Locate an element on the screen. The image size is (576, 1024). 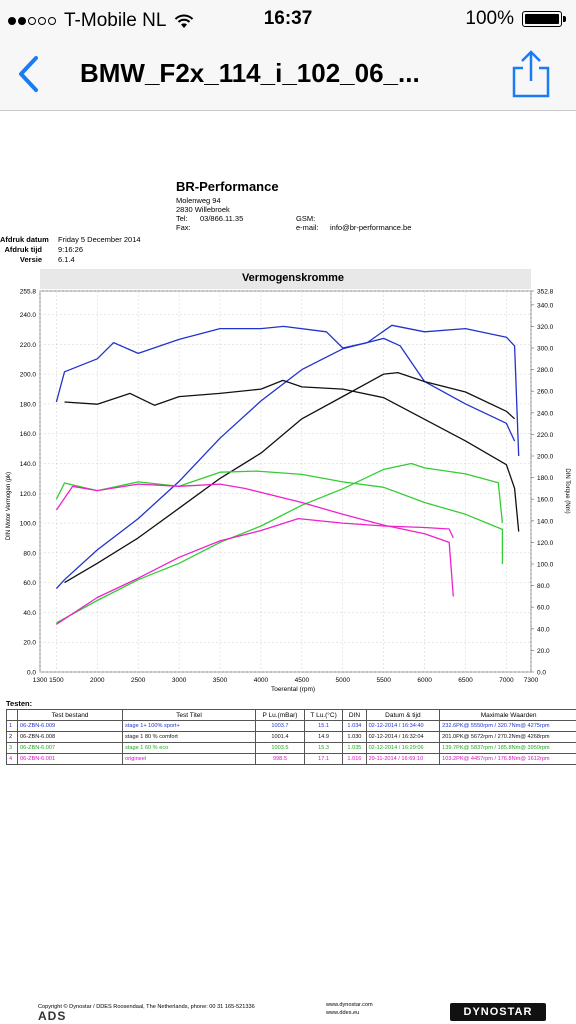
y-tick-label: 0.0 is located at coordinates (31, 673).